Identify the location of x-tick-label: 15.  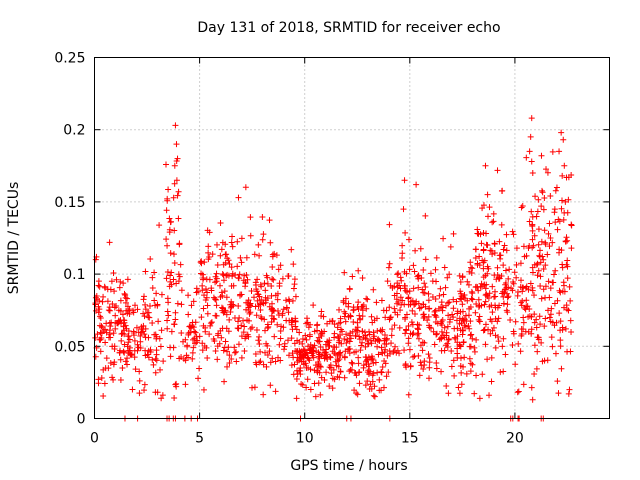
(410, 439).